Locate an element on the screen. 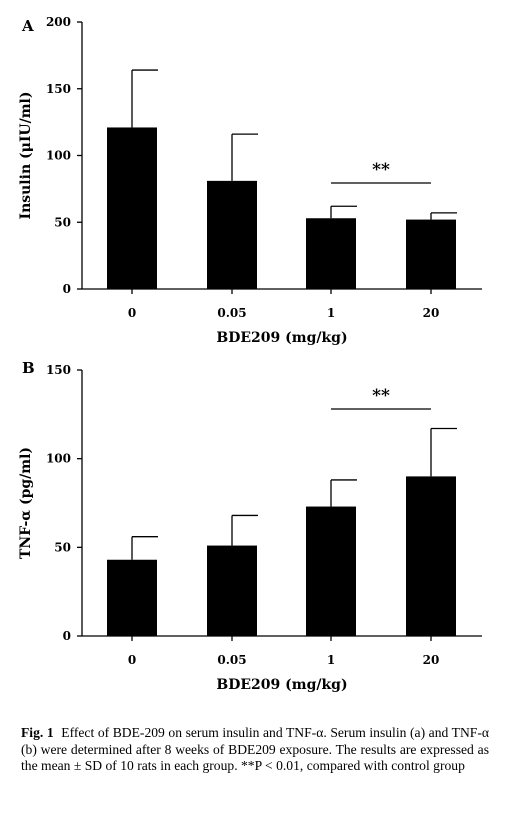 The image size is (509, 831). panel-label: A is located at coordinates (27, 26).